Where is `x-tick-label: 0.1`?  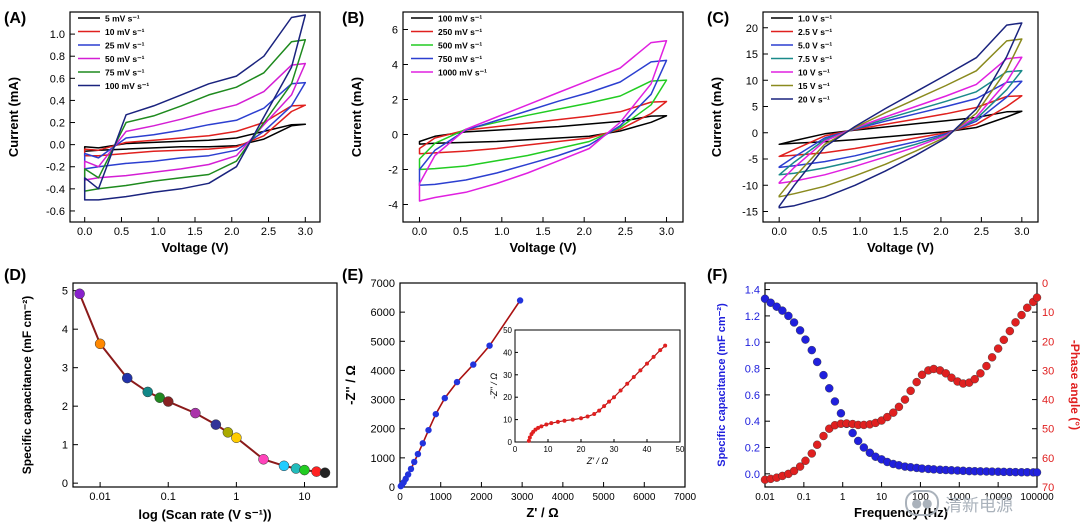
x-tick-label: 0.1 is located at coordinates (168, 497).